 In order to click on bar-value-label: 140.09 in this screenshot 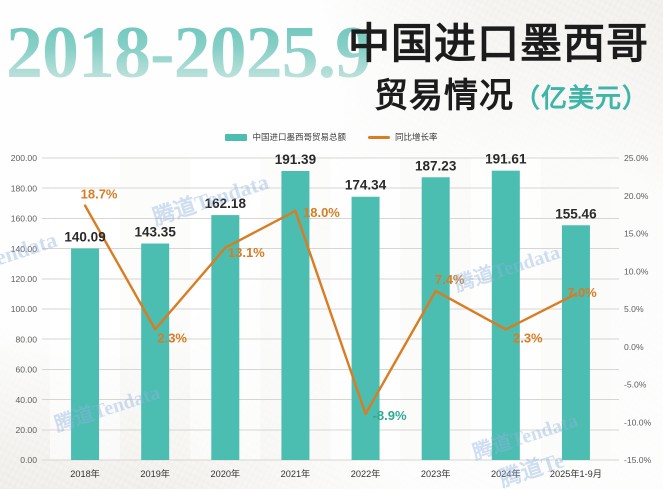, I will do `click(84, 236)`.